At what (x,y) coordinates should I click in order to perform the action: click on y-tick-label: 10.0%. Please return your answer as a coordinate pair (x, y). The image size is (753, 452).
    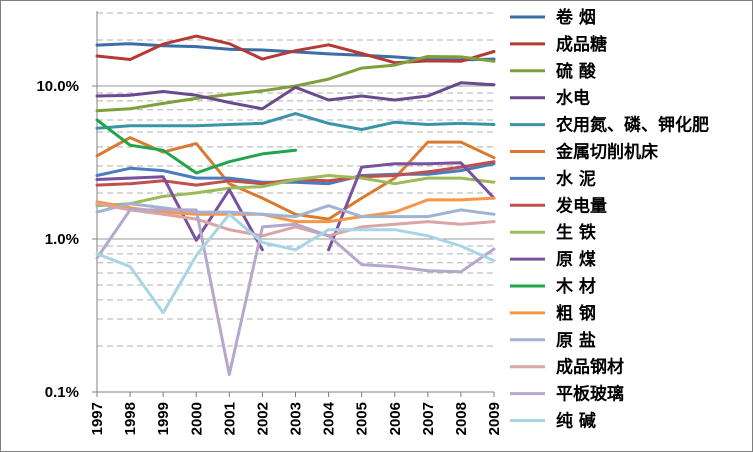
    Looking at the image, I should click on (57, 86).